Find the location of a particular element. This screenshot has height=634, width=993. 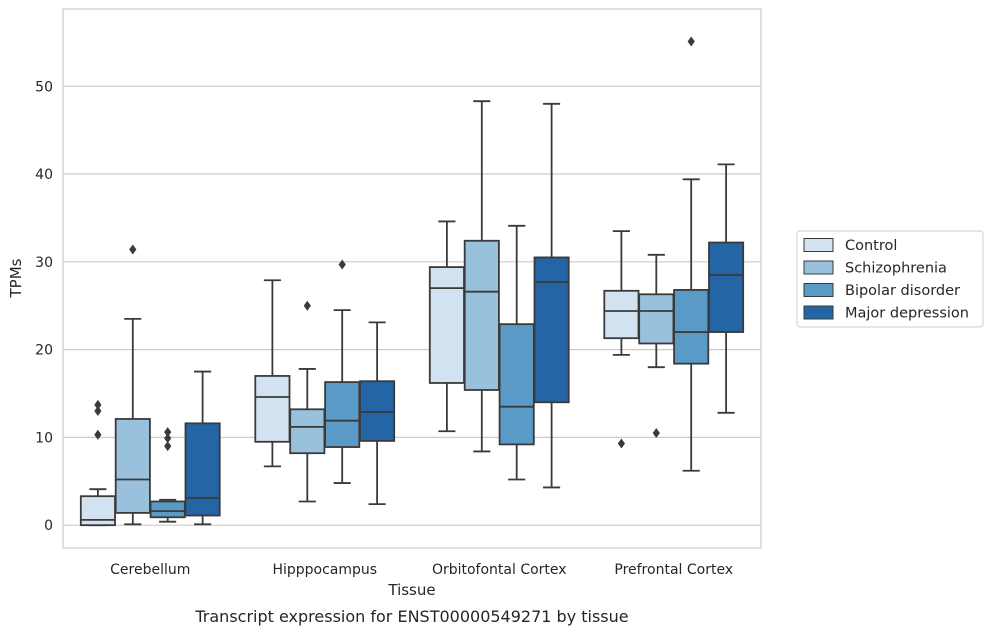

y-tick-label: 50 is located at coordinates (44, 87).